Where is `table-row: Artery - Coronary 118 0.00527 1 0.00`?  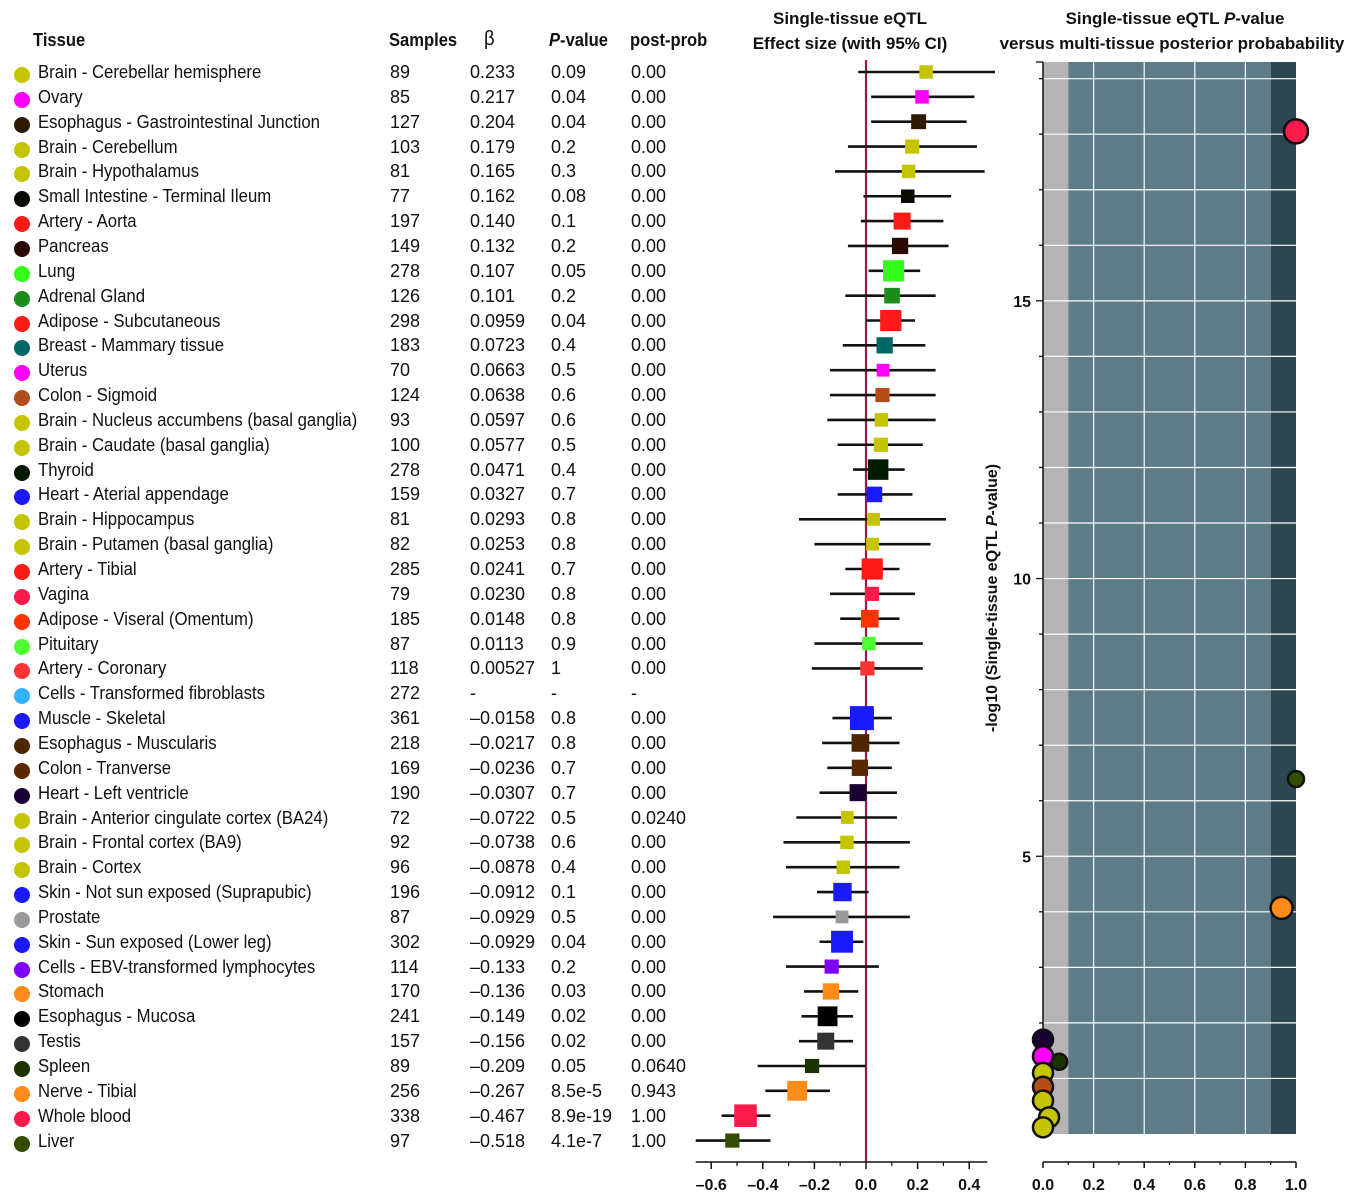 table-row: Artery - Coronary 118 0.00527 1 0.00 is located at coordinates (360, 670).